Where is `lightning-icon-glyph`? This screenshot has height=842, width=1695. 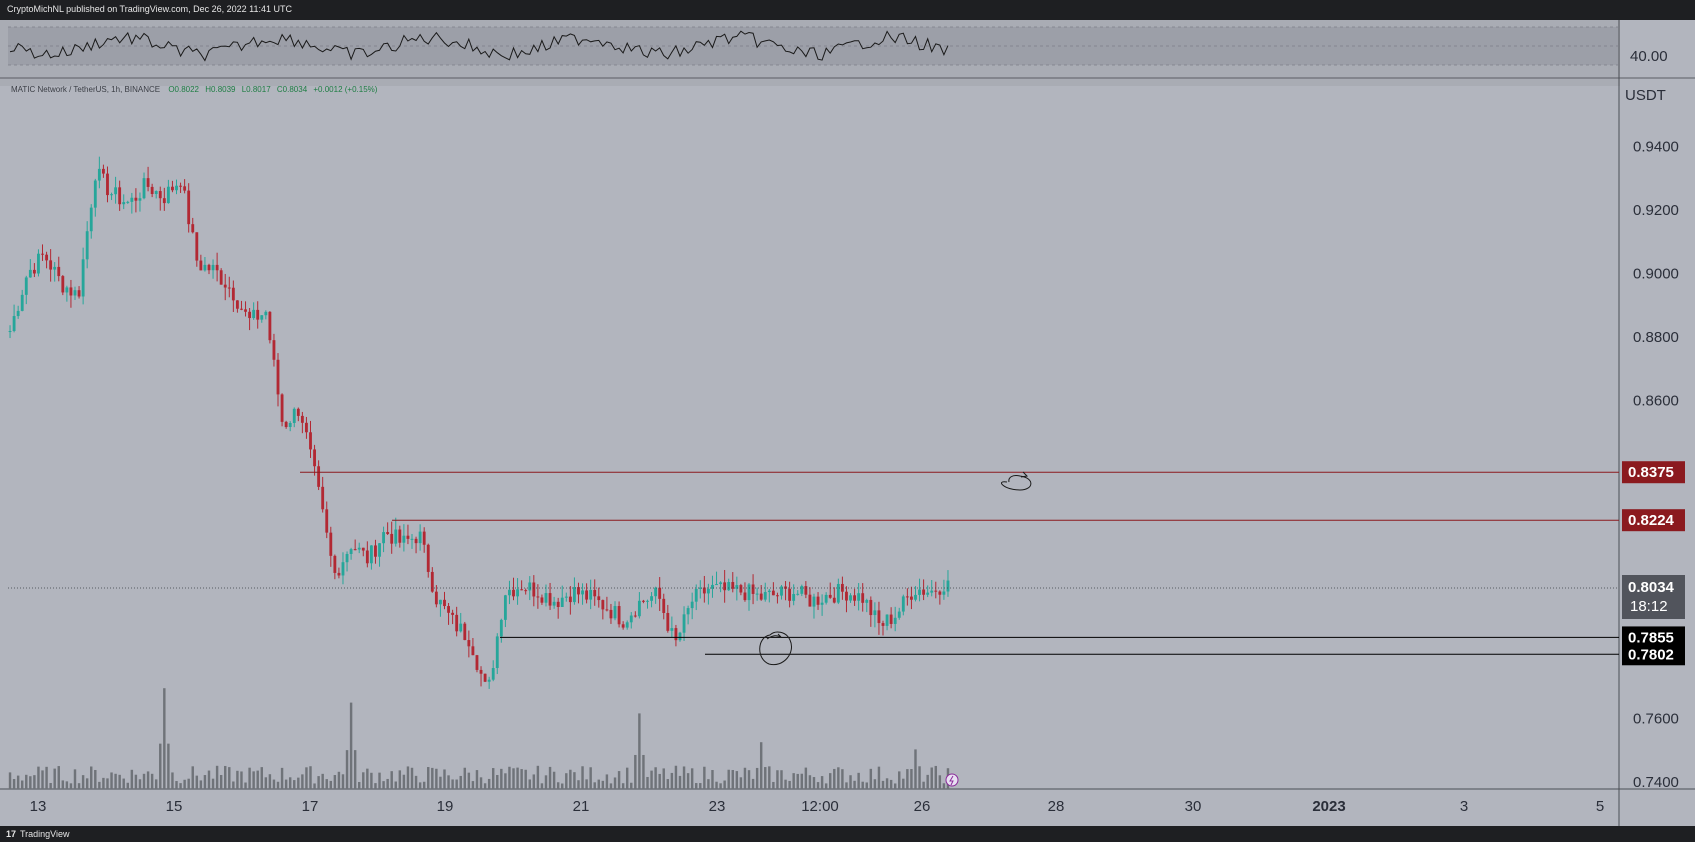
lightning-icon-glyph is located at coordinates (951, 780).